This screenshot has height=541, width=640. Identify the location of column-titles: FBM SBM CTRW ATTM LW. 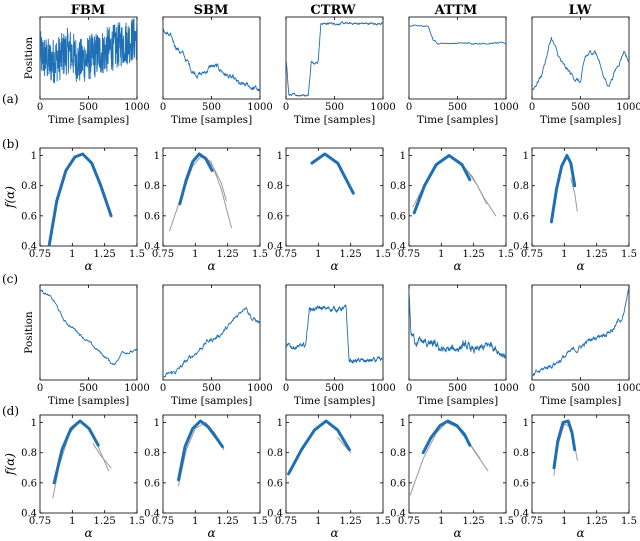
(331, 10).